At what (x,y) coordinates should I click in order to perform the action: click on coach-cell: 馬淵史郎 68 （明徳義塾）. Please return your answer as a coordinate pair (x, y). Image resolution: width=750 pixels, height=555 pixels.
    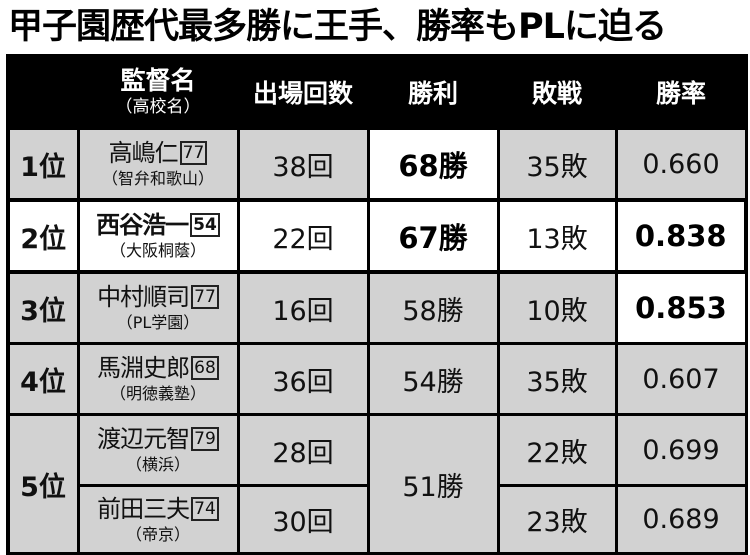
    Looking at the image, I should click on (158, 379).